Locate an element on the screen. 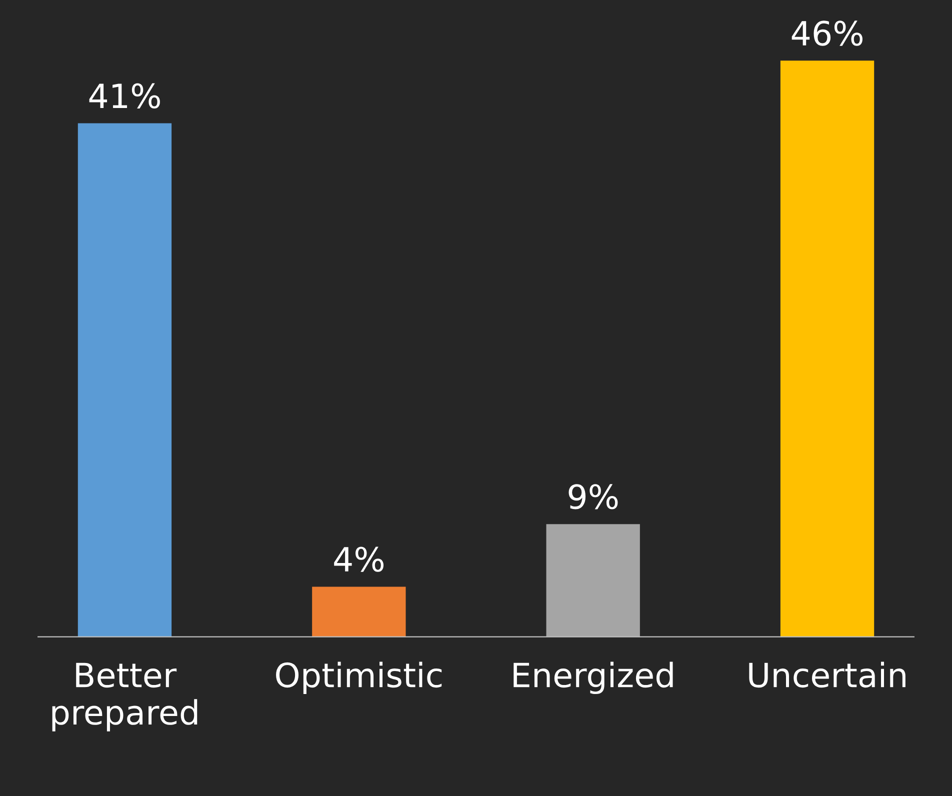 This screenshot has height=796, width=952. data-label: 46% is located at coordinates (827, 33).